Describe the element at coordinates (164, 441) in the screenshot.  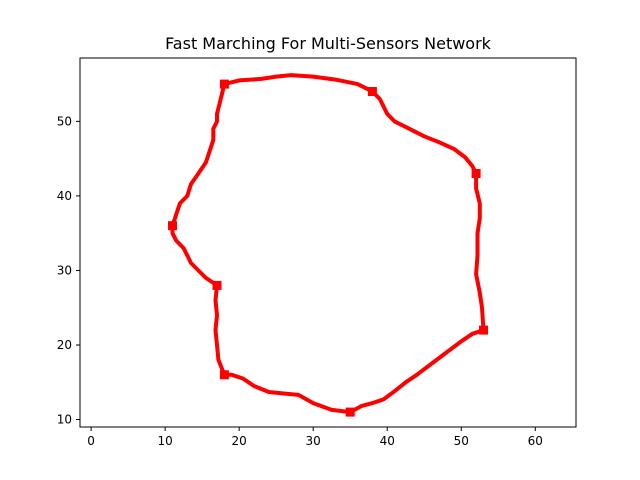
I see `x-tick-label: 10` at that location.